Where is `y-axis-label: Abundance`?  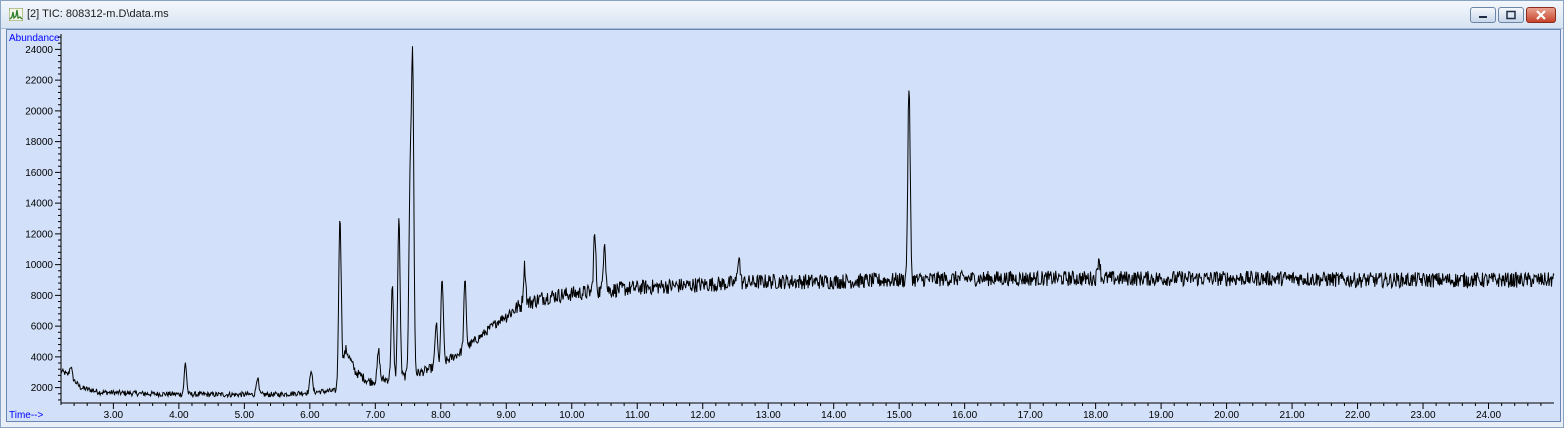 y-axis-label: Abundance is located at coordinates (34, 38).